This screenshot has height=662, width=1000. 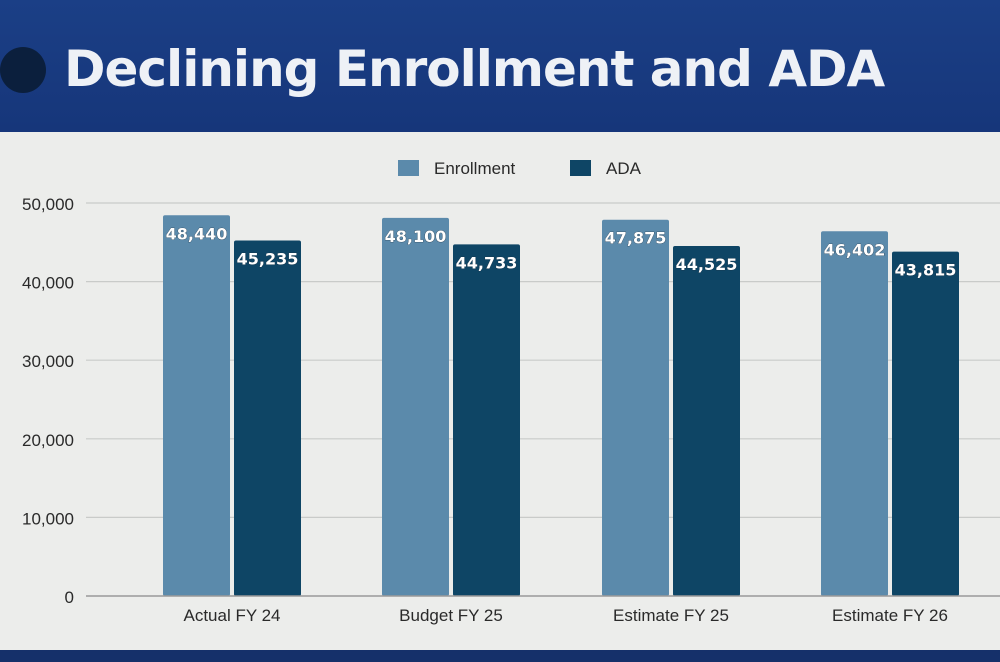 I want to click on legend-swatch-ada, so click(x=580, y=168).